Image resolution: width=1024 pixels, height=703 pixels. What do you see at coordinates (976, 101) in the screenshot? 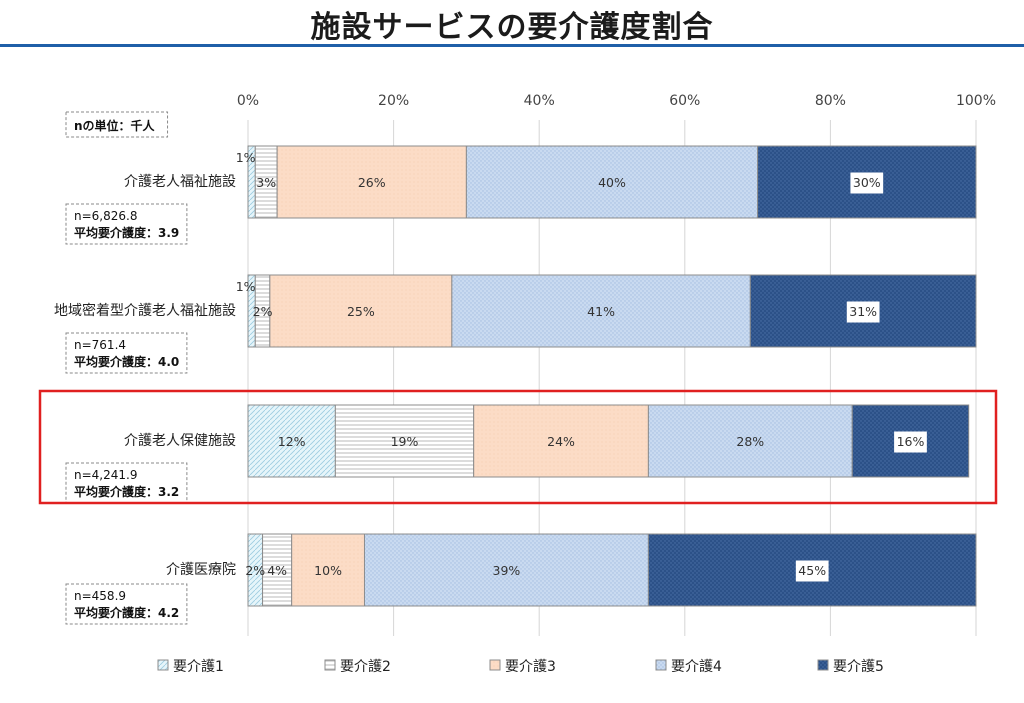
I see `x-tick-label: 100%` at bounding box center [976, 101].